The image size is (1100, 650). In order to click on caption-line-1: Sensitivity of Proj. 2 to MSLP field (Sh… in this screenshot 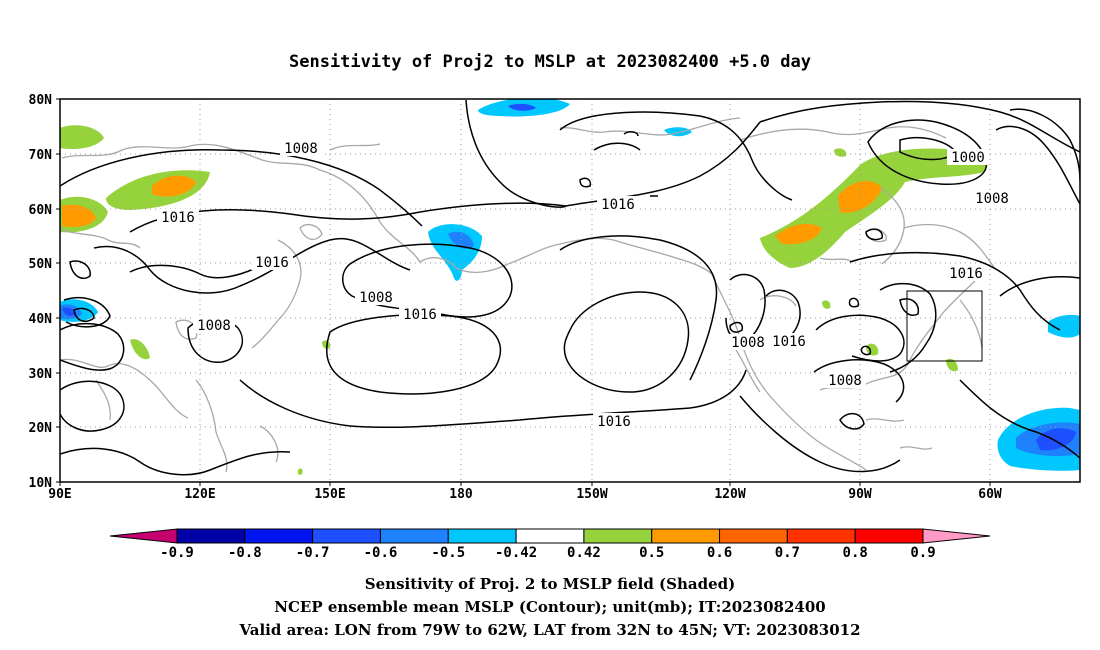, I will do `click(550, 584)`.